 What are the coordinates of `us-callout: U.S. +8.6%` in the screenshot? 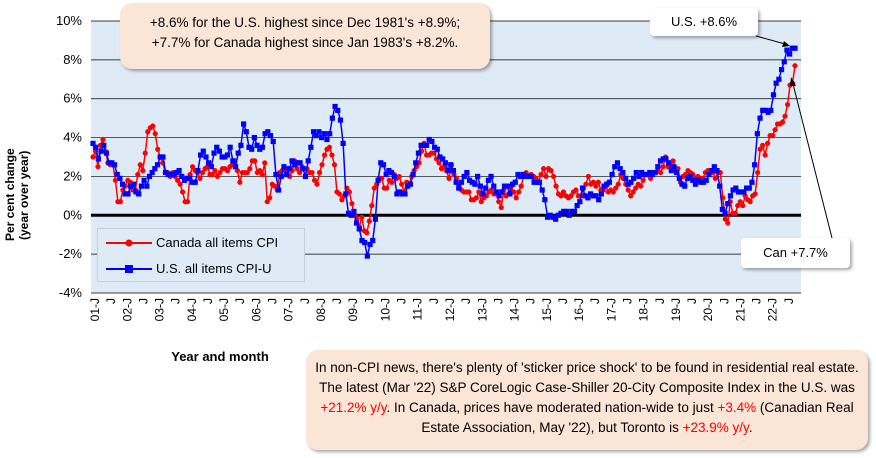 It's located at (704, 22).